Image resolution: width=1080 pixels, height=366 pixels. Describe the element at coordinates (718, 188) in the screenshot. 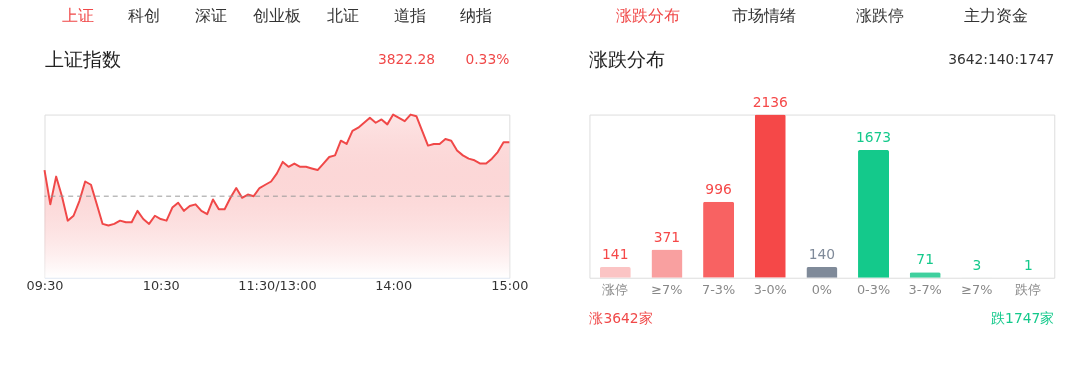

I see `data-label: 996` at that location.